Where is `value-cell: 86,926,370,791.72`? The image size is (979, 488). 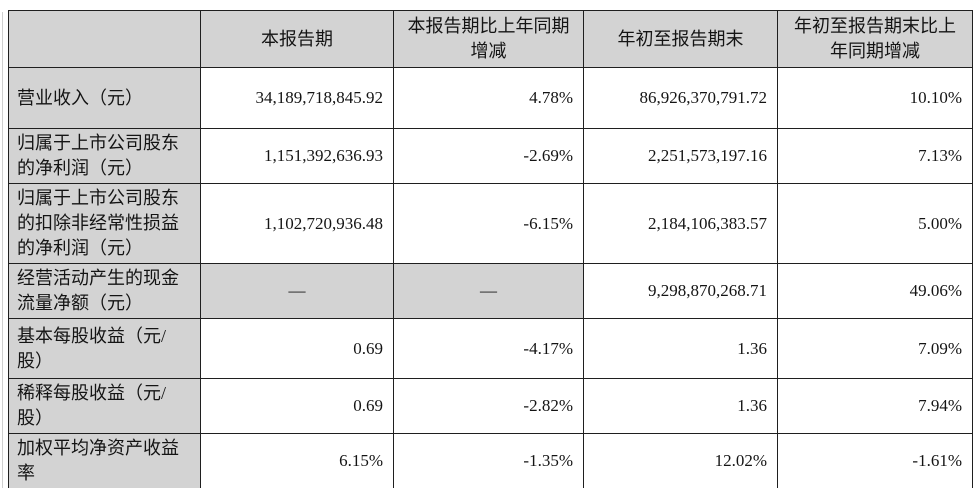
value-cell: 86,926,370,791.72 is located at coordinates (680, 98).